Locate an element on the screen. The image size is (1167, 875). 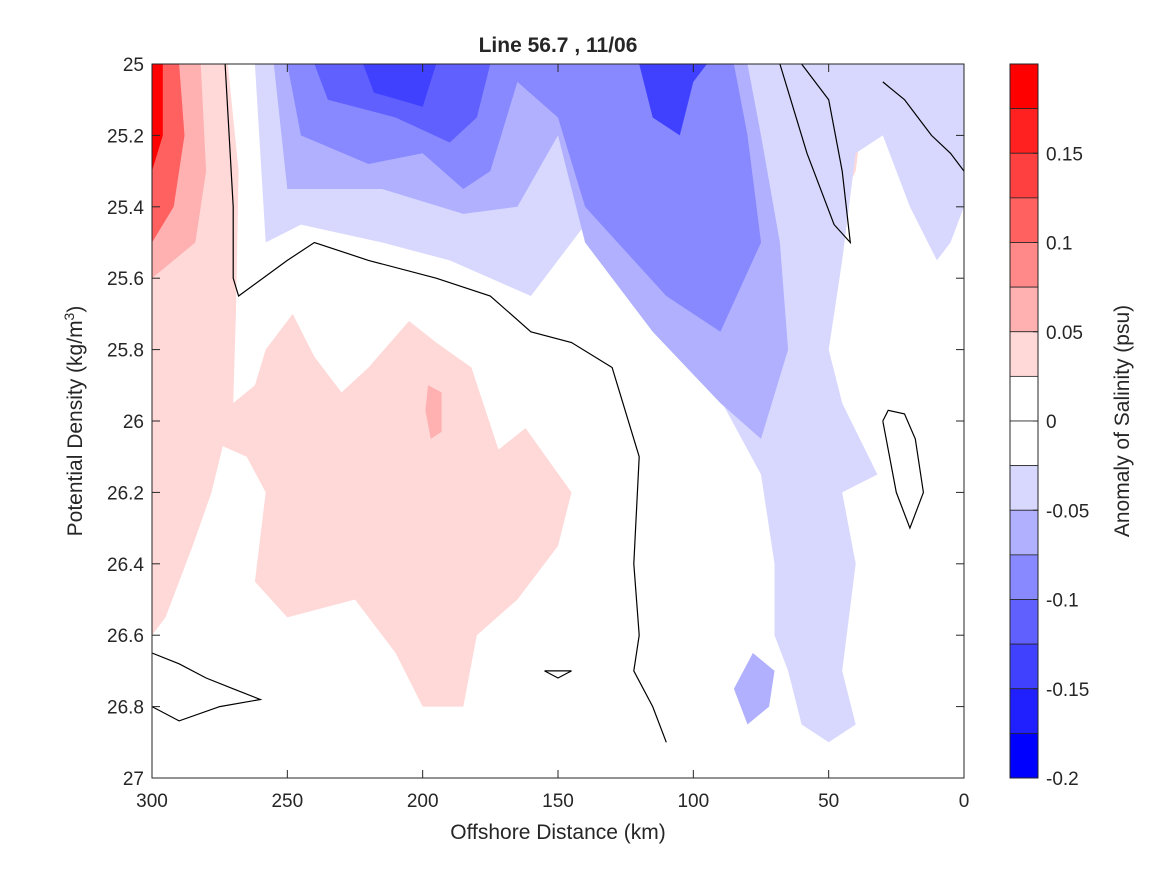
colorbar is located at coordinates (1024, 421).